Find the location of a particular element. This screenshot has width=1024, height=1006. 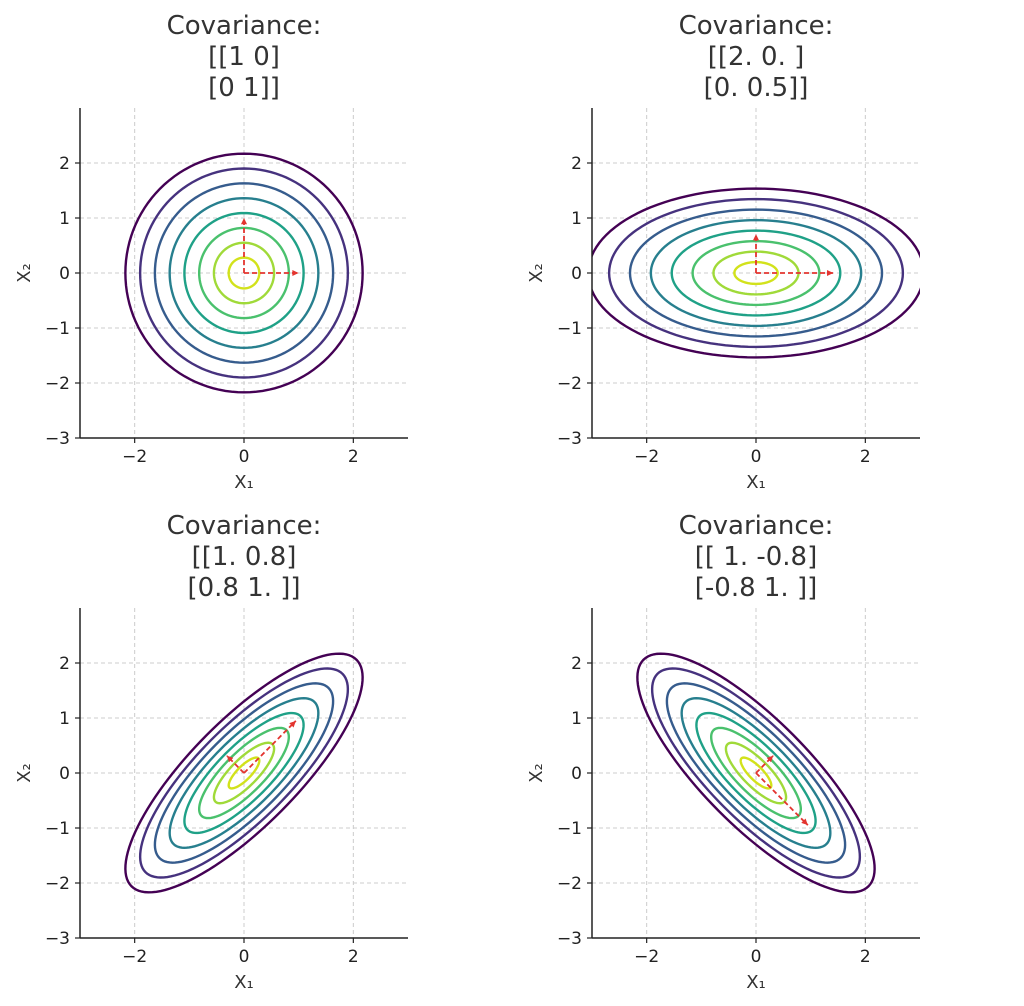

chart-title-line: [-0.8 1. ]] is located at coordinates (756, 588).